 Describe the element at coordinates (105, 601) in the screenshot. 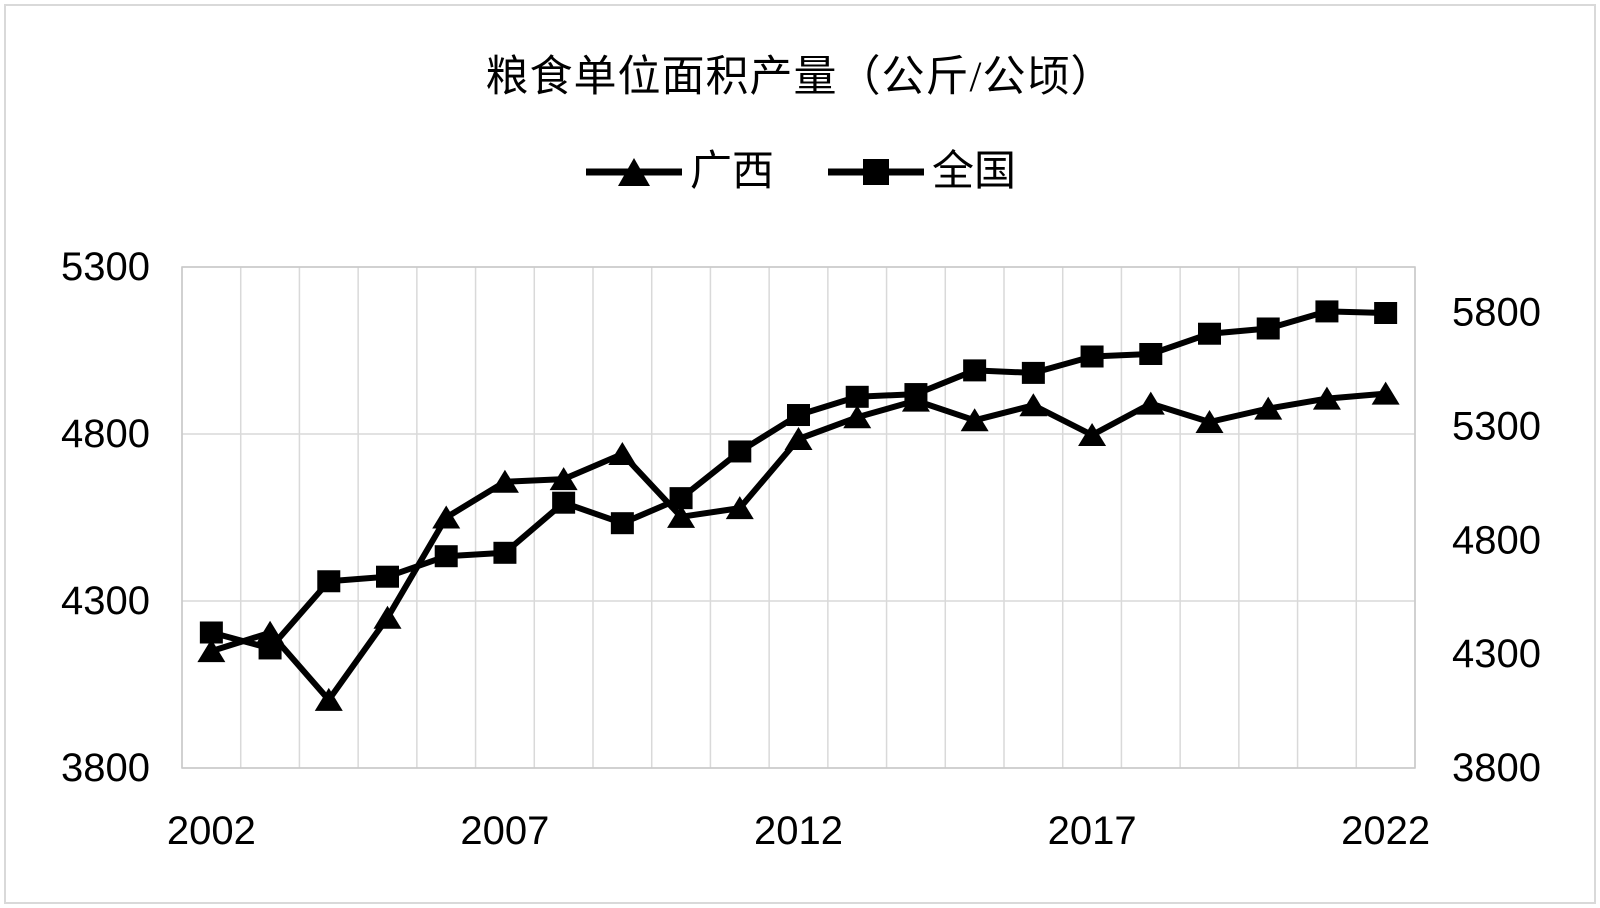

I see `left-axis-tick-label: 4300` at that location.